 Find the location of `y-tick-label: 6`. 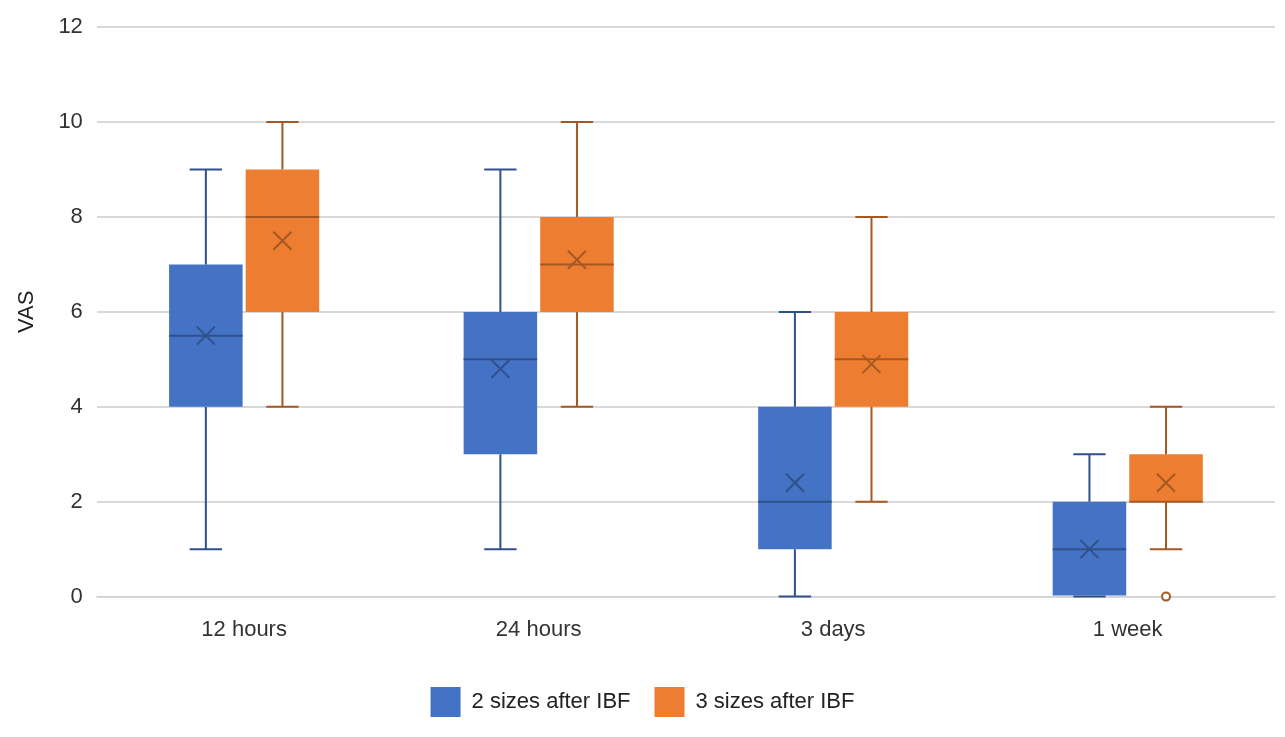

y-tick-label: 6 is located at coordinates (76, 310).